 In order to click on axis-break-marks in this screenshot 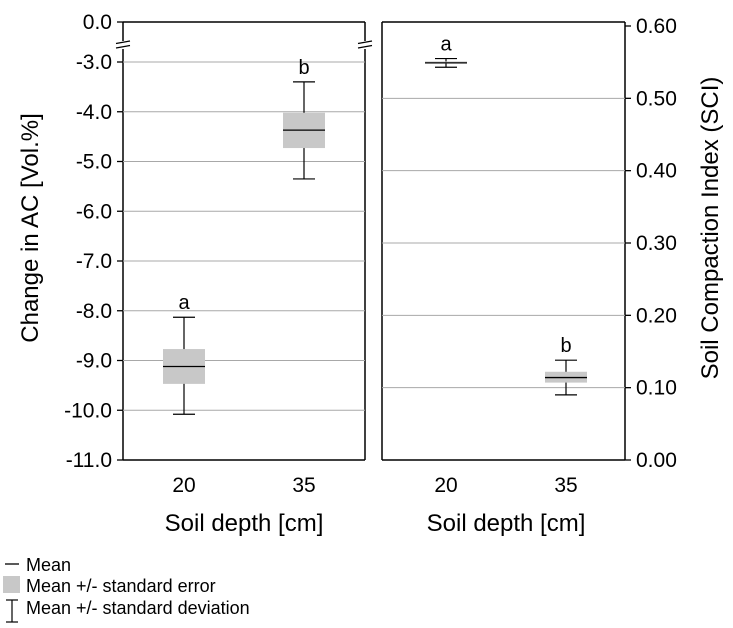, I will do `click(244, 44)`.